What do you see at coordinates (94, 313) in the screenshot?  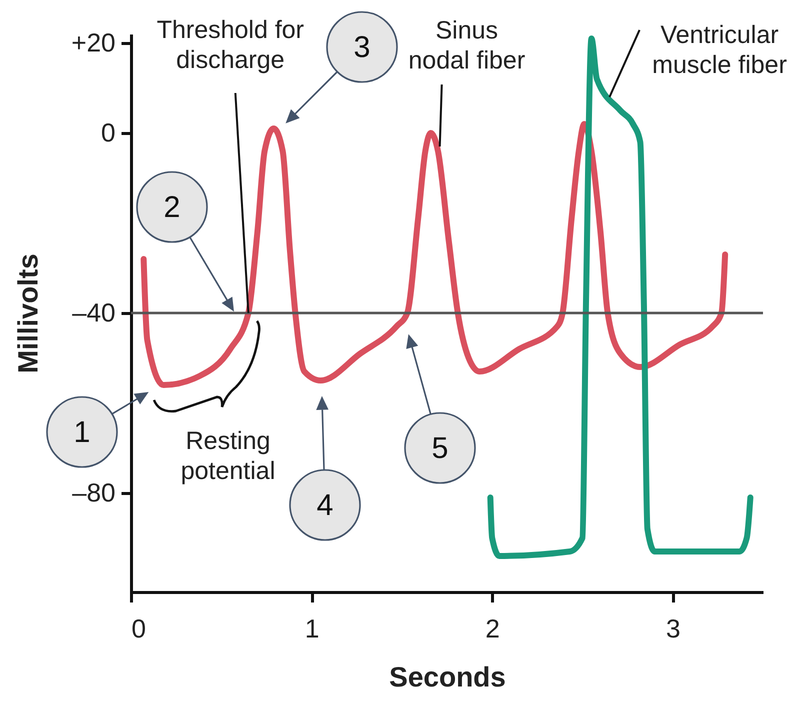 I see `y-tick-label: –40` at bounding box center [94, 313].